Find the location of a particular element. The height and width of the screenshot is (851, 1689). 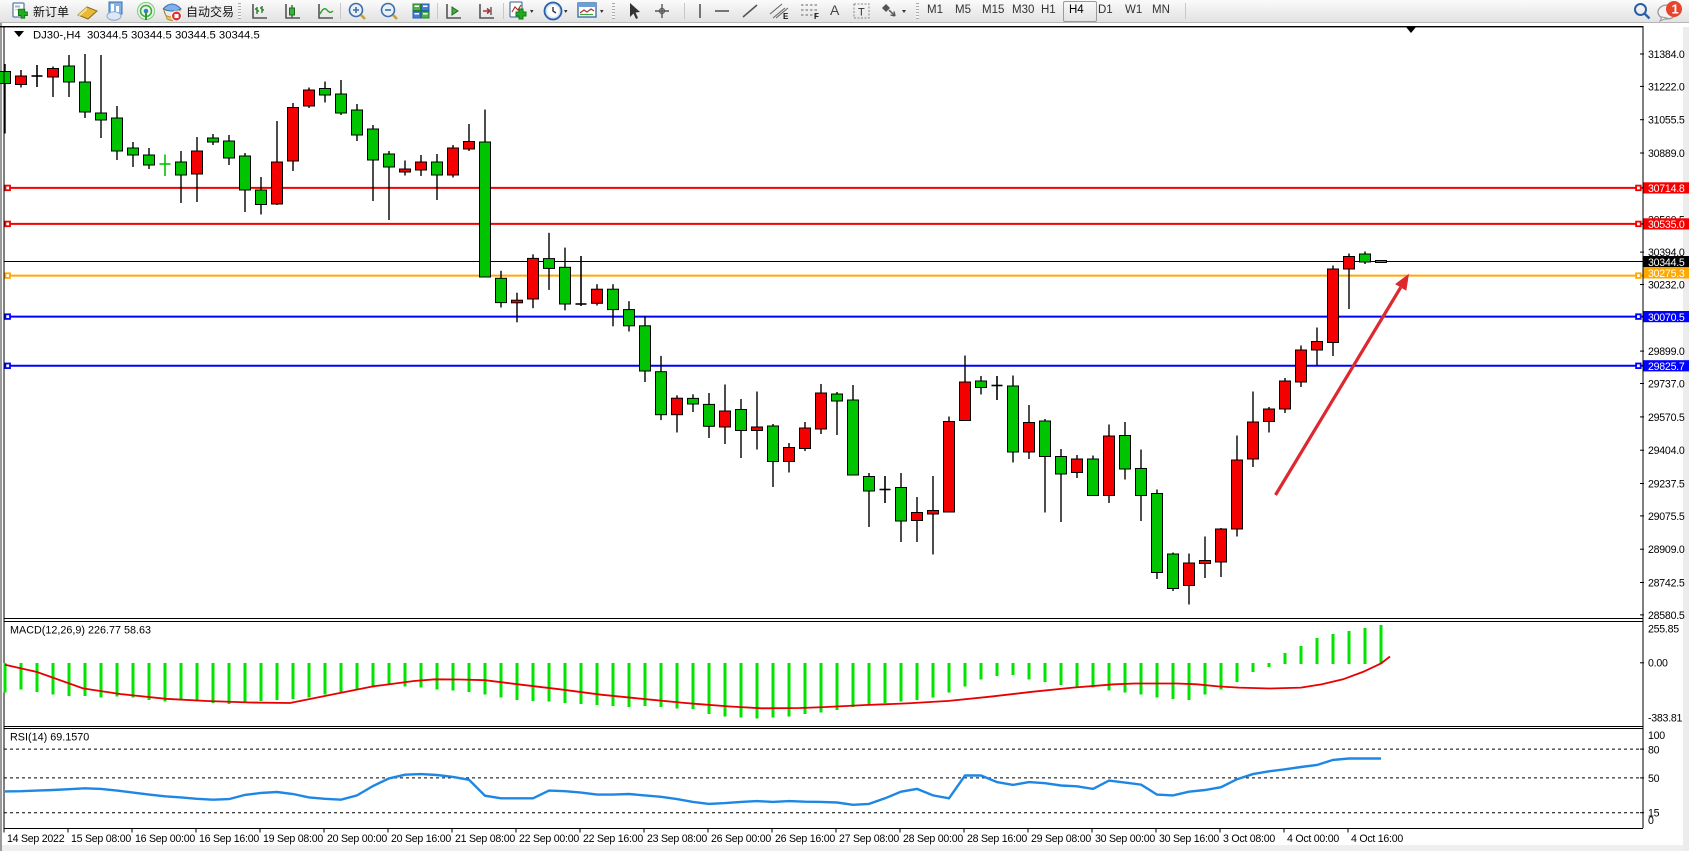

svg-text: 30232.0 is located at coordinates (1666, 286).